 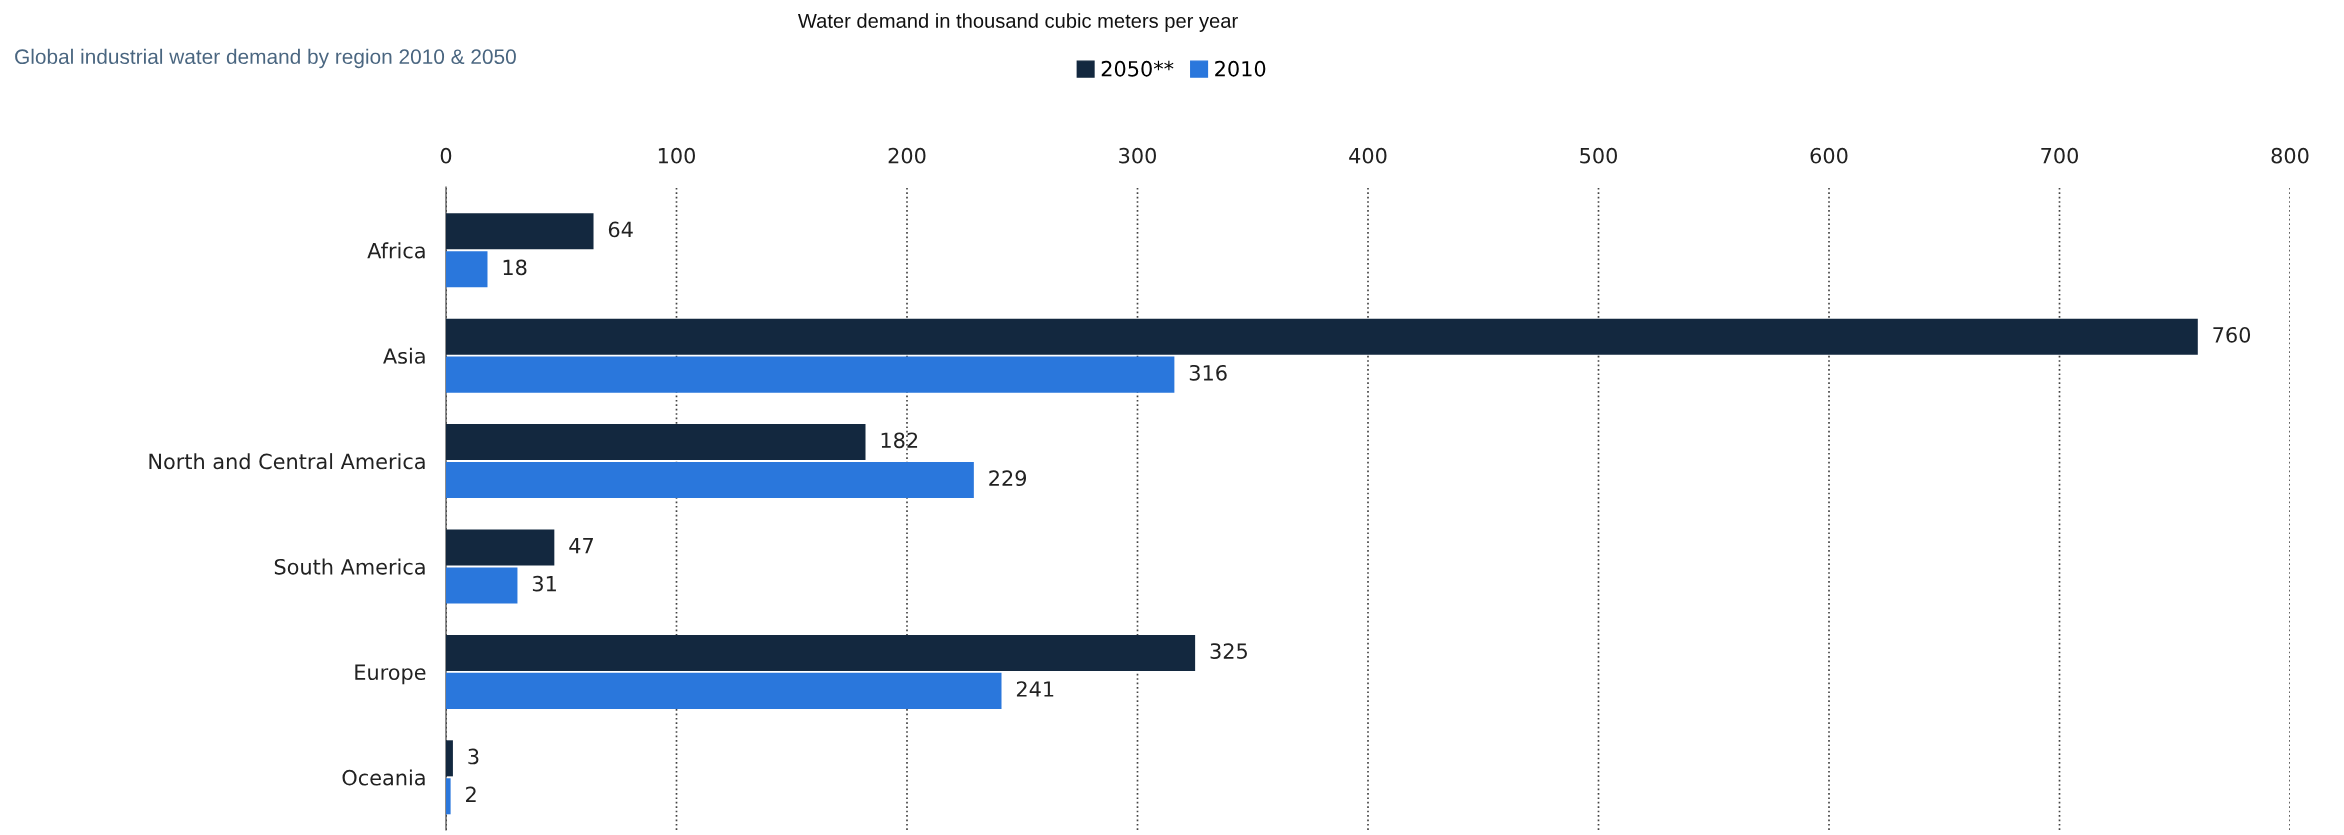 What do you see at coordinates (383, 777) in the screenshot?
I see `y-tick-label: Oceania` at bounding box center [383, 777].